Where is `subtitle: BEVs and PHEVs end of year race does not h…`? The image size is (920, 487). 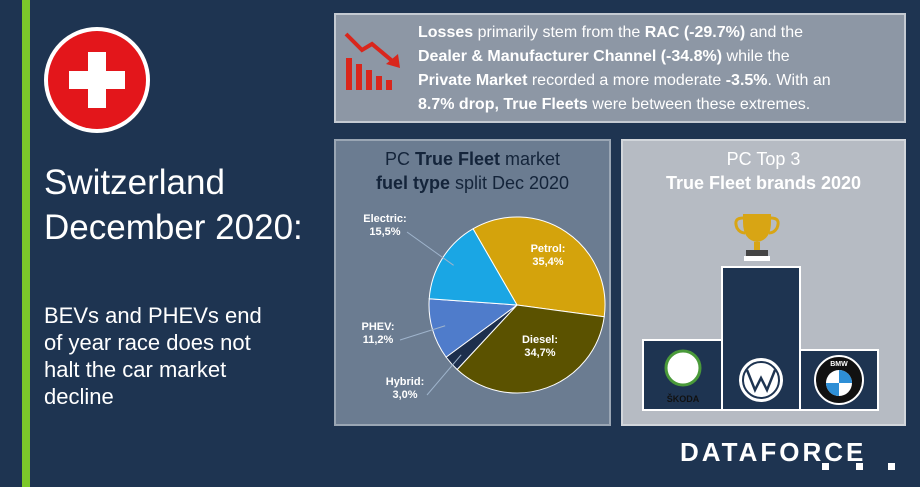 subtitle: BEVs and PHEVs end of year race does not h… is located at coordinates (153, 356).